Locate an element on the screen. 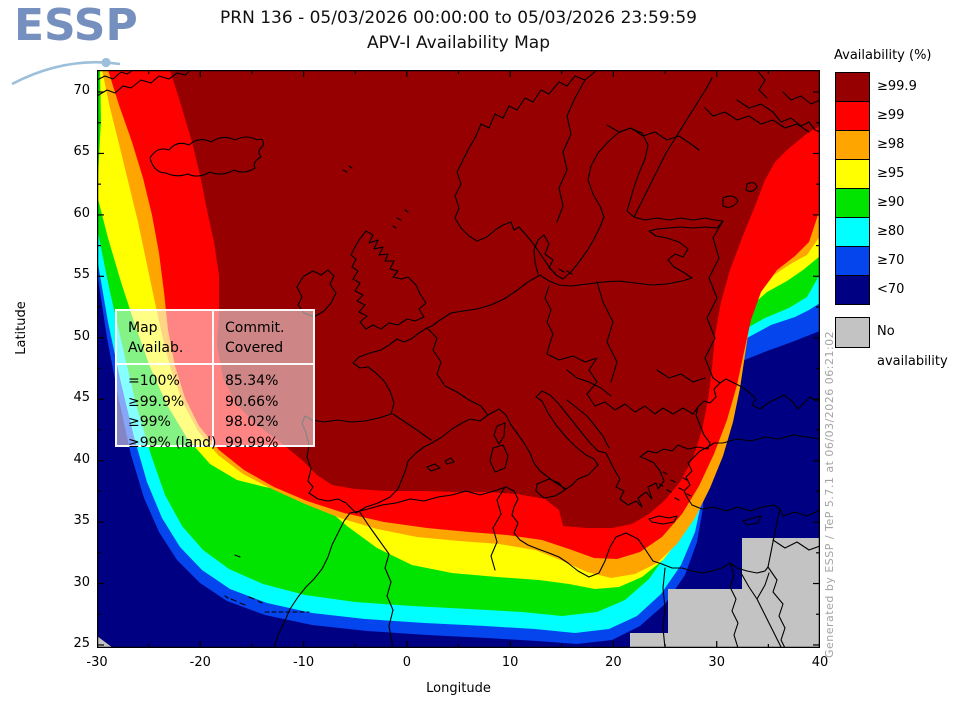 The image size is (960, 720). legend-label: ≥99.9 is located at coordinates (897, 86).